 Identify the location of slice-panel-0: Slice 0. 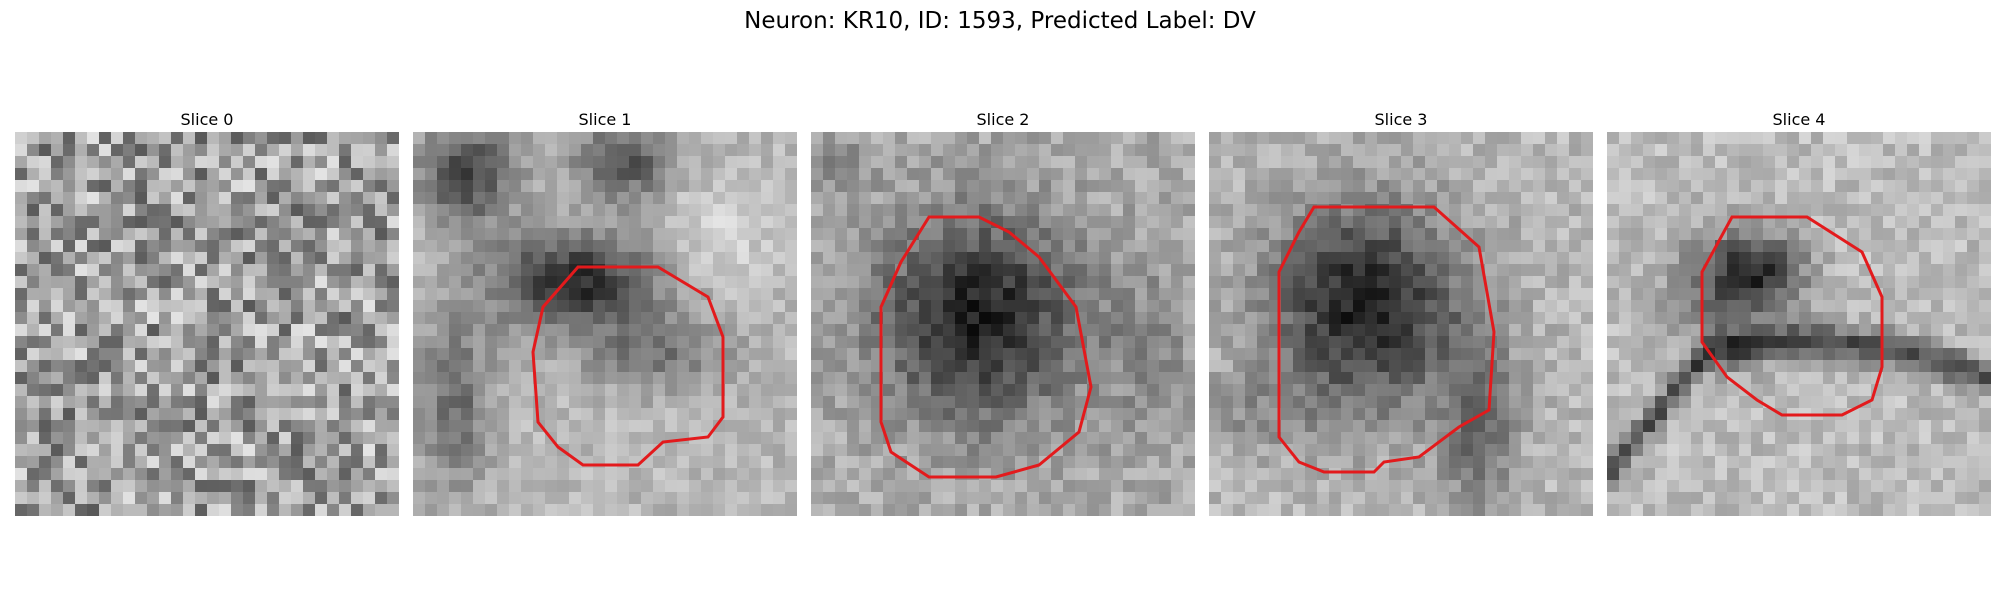
(207, 312).